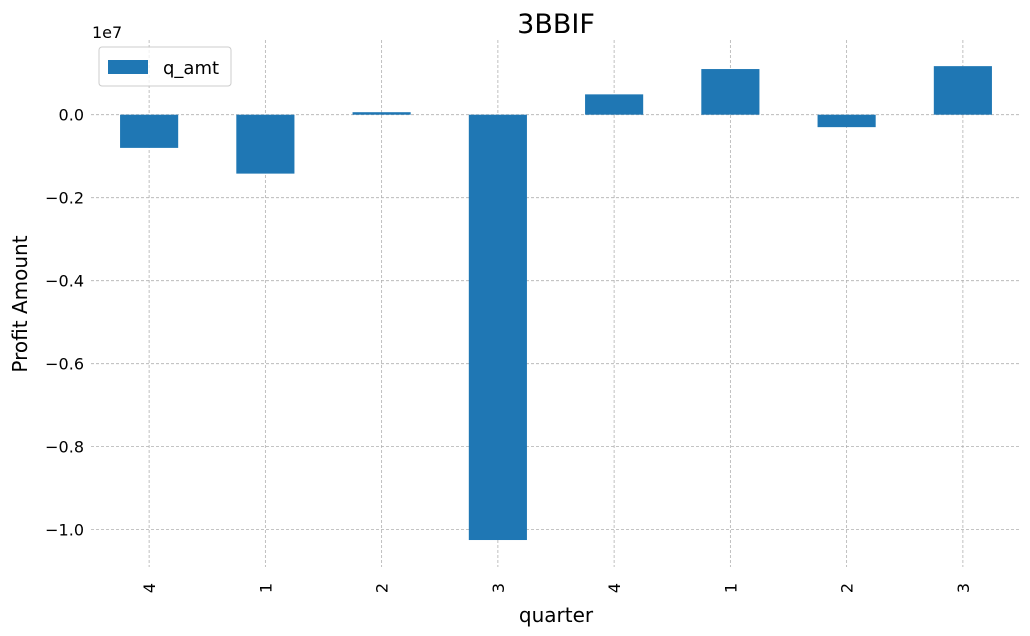 The height and width of the screenshot is (636, 1030). Describe the element at coordinates (64, 198) in the screenshot. I see `y-tick-label: −0.2` at that location.